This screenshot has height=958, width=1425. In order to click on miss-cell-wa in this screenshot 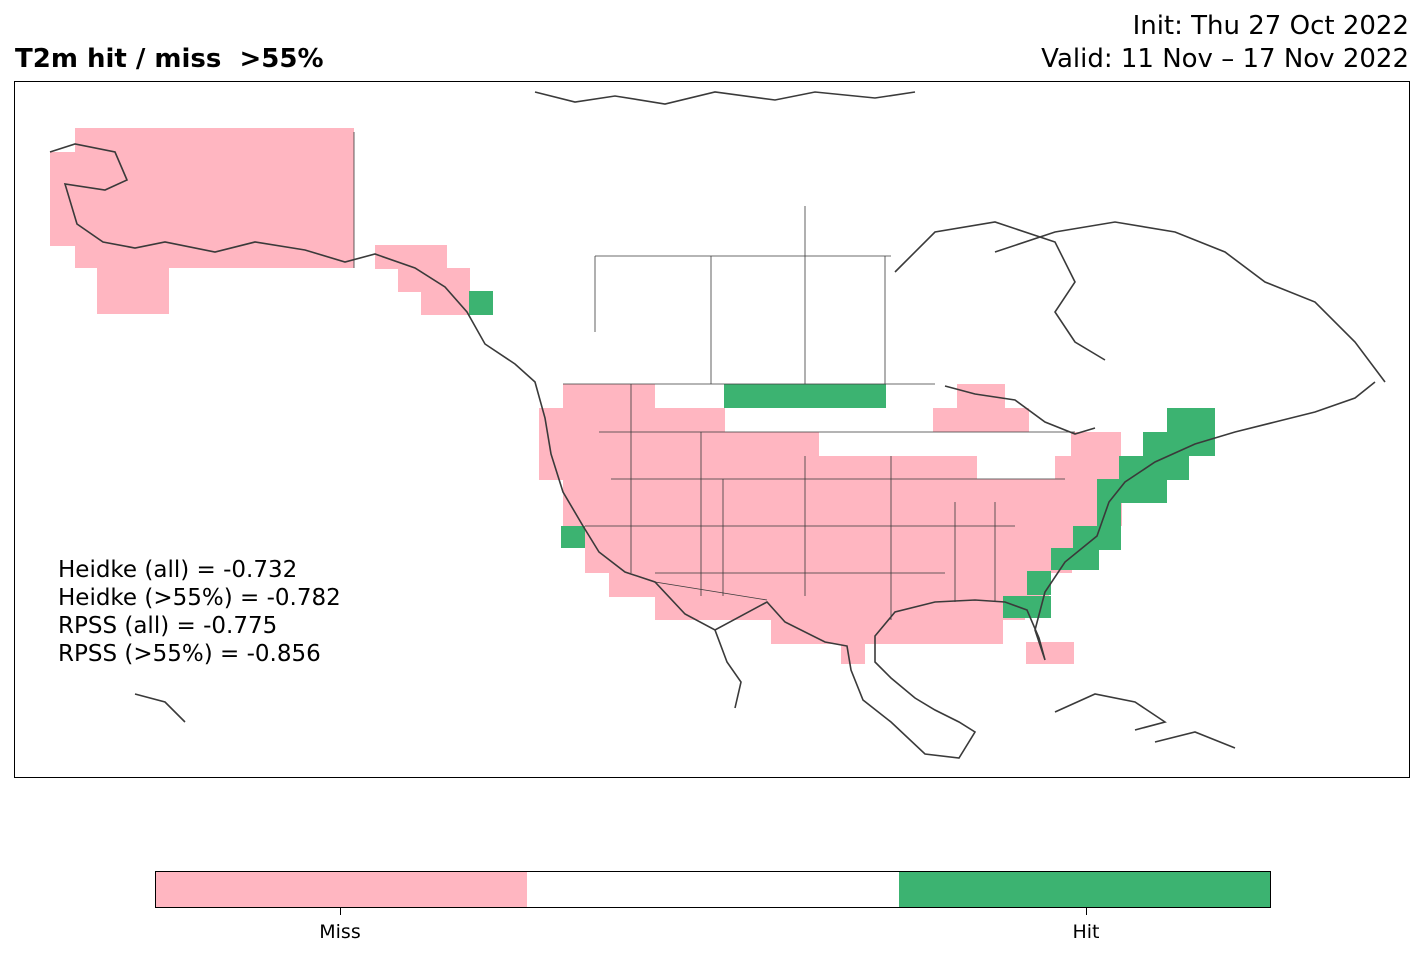, I will do `click(609, 396)`.